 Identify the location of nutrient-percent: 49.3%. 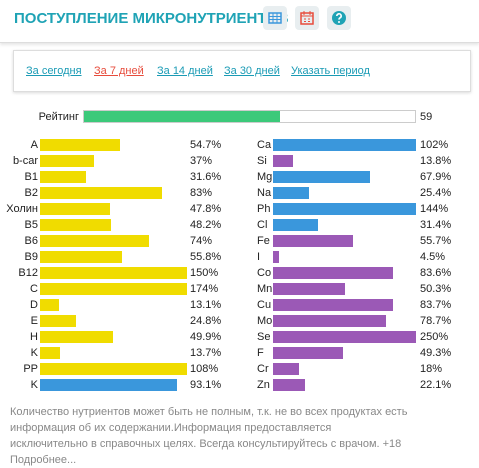
(436, 353).